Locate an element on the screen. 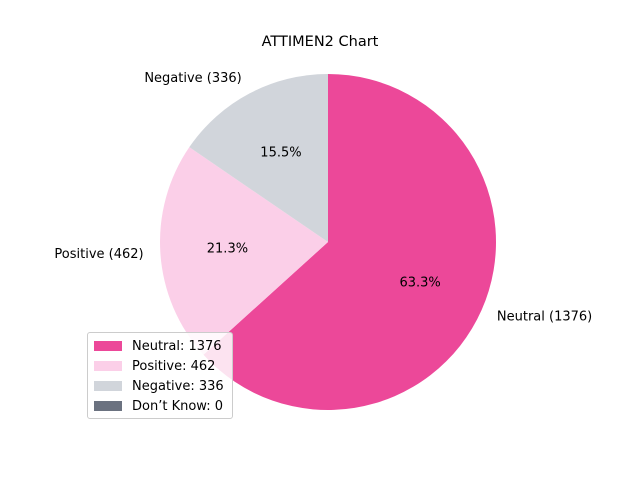 The width and height of the screenshot is (640, 480). legend-item: Don’t Know: 0 is located at coordinates (160, 406).